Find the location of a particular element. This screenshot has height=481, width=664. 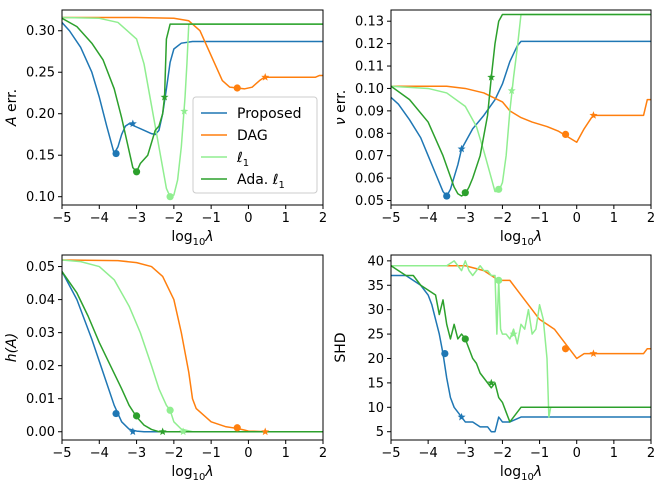

y-tick-label: 5 is located at coordinates (380, 432).